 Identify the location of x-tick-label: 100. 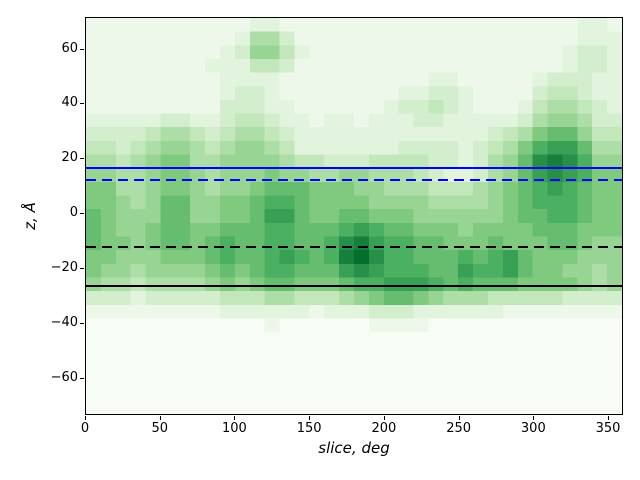
(234, 428).